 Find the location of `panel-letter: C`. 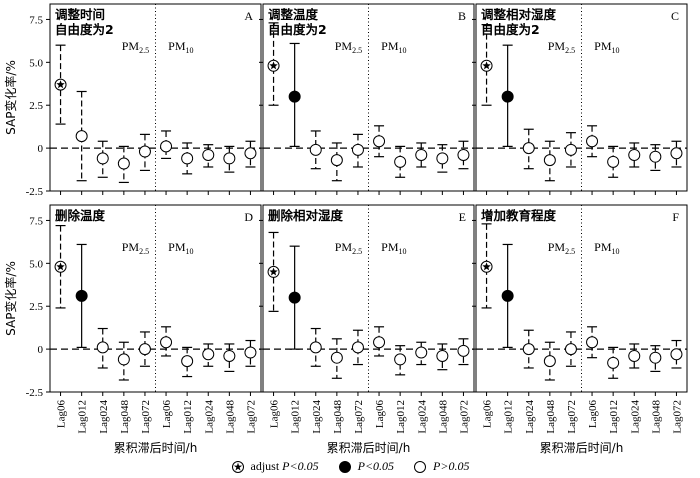

panel-letter: C is located at coordinates (675, 16).